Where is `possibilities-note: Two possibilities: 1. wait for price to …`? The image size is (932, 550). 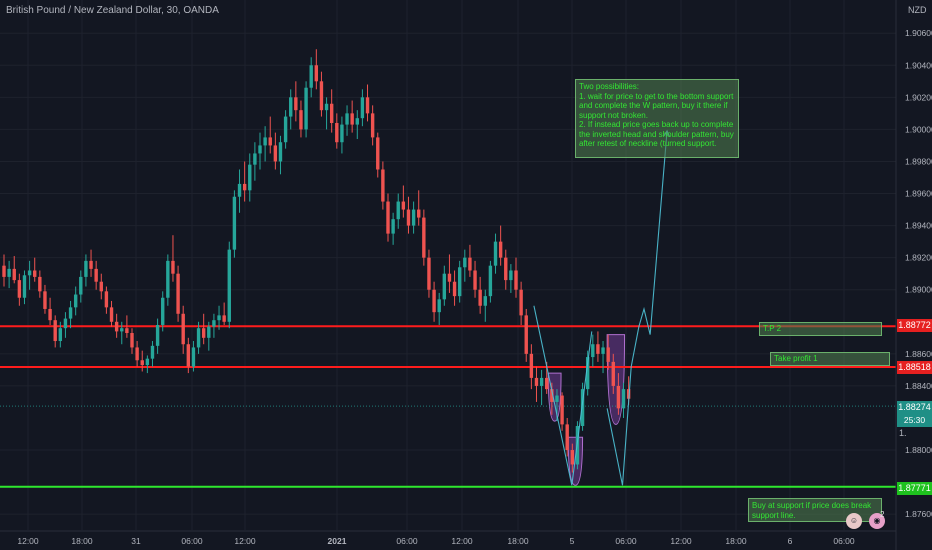
possibilities-note: Two possibilities: 1. wait for price to … is located at coordinates (657, 118).